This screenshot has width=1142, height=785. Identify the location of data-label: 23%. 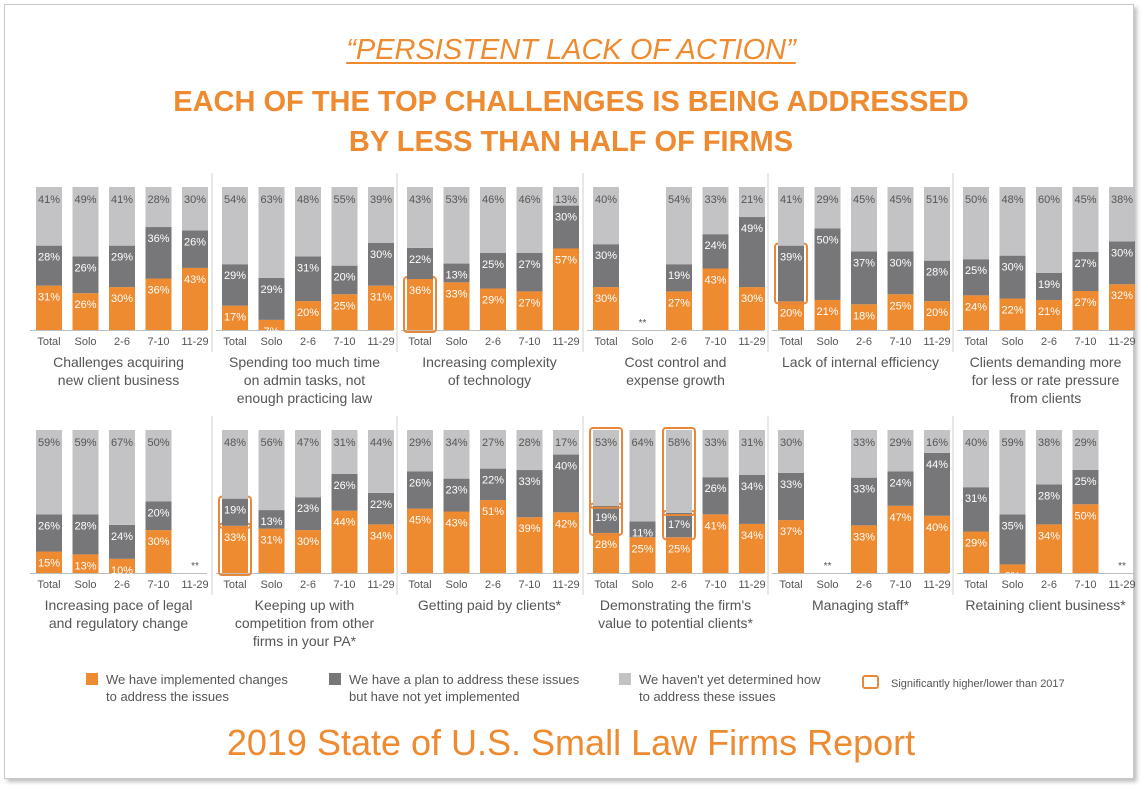
(456, 491).